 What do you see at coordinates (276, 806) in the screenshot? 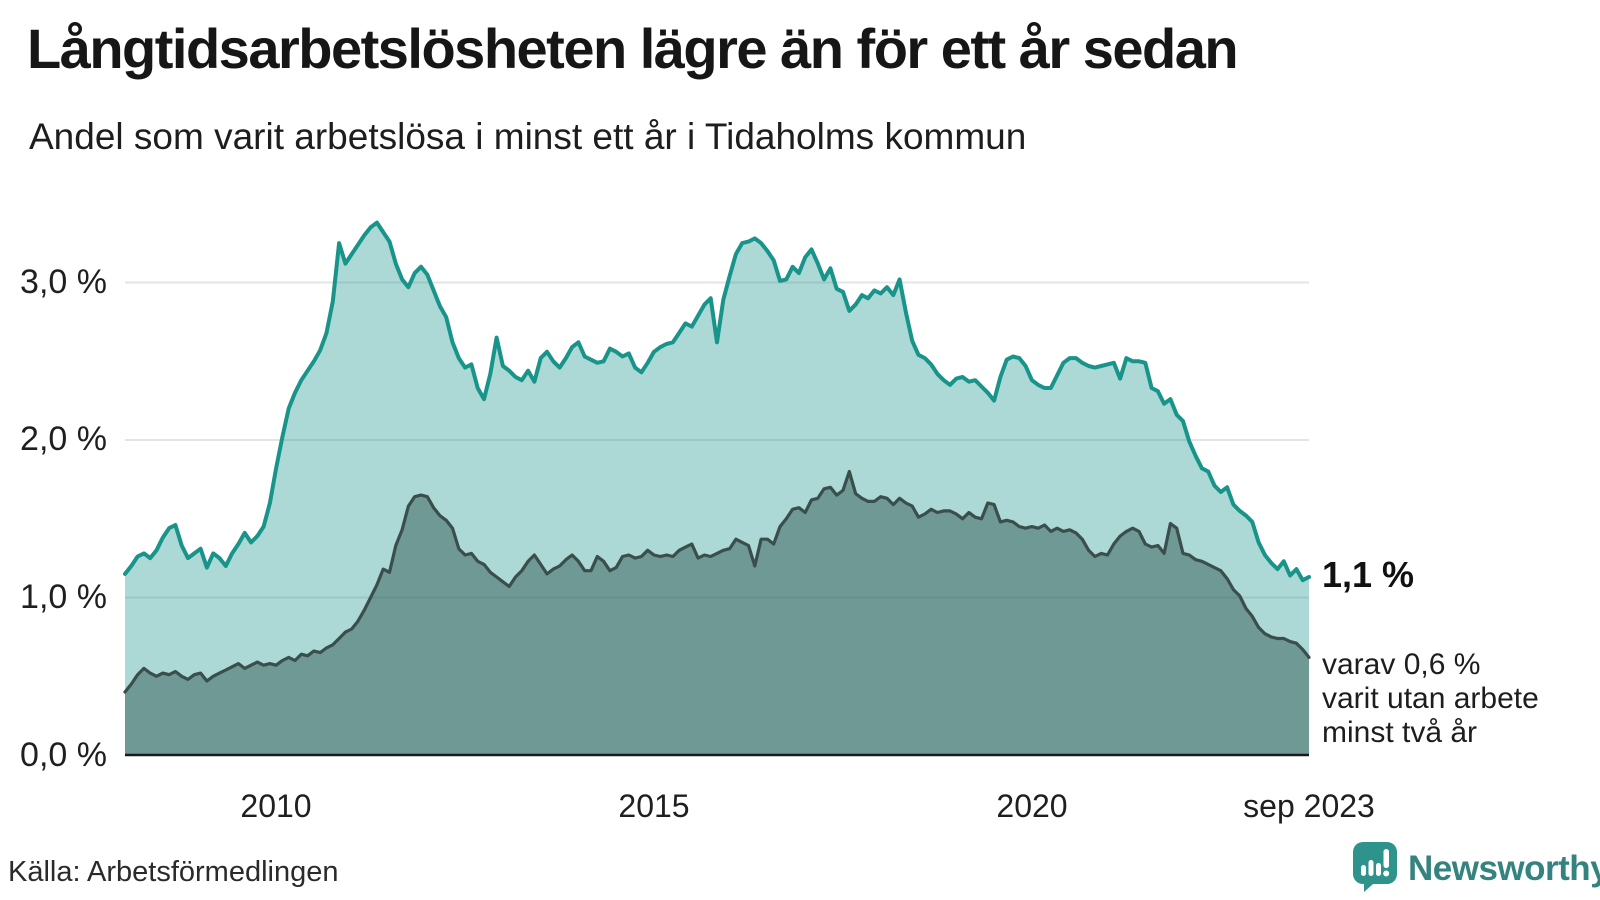
I see `x-axis-tick-2010: 2010` at bounding box center [276, 806].